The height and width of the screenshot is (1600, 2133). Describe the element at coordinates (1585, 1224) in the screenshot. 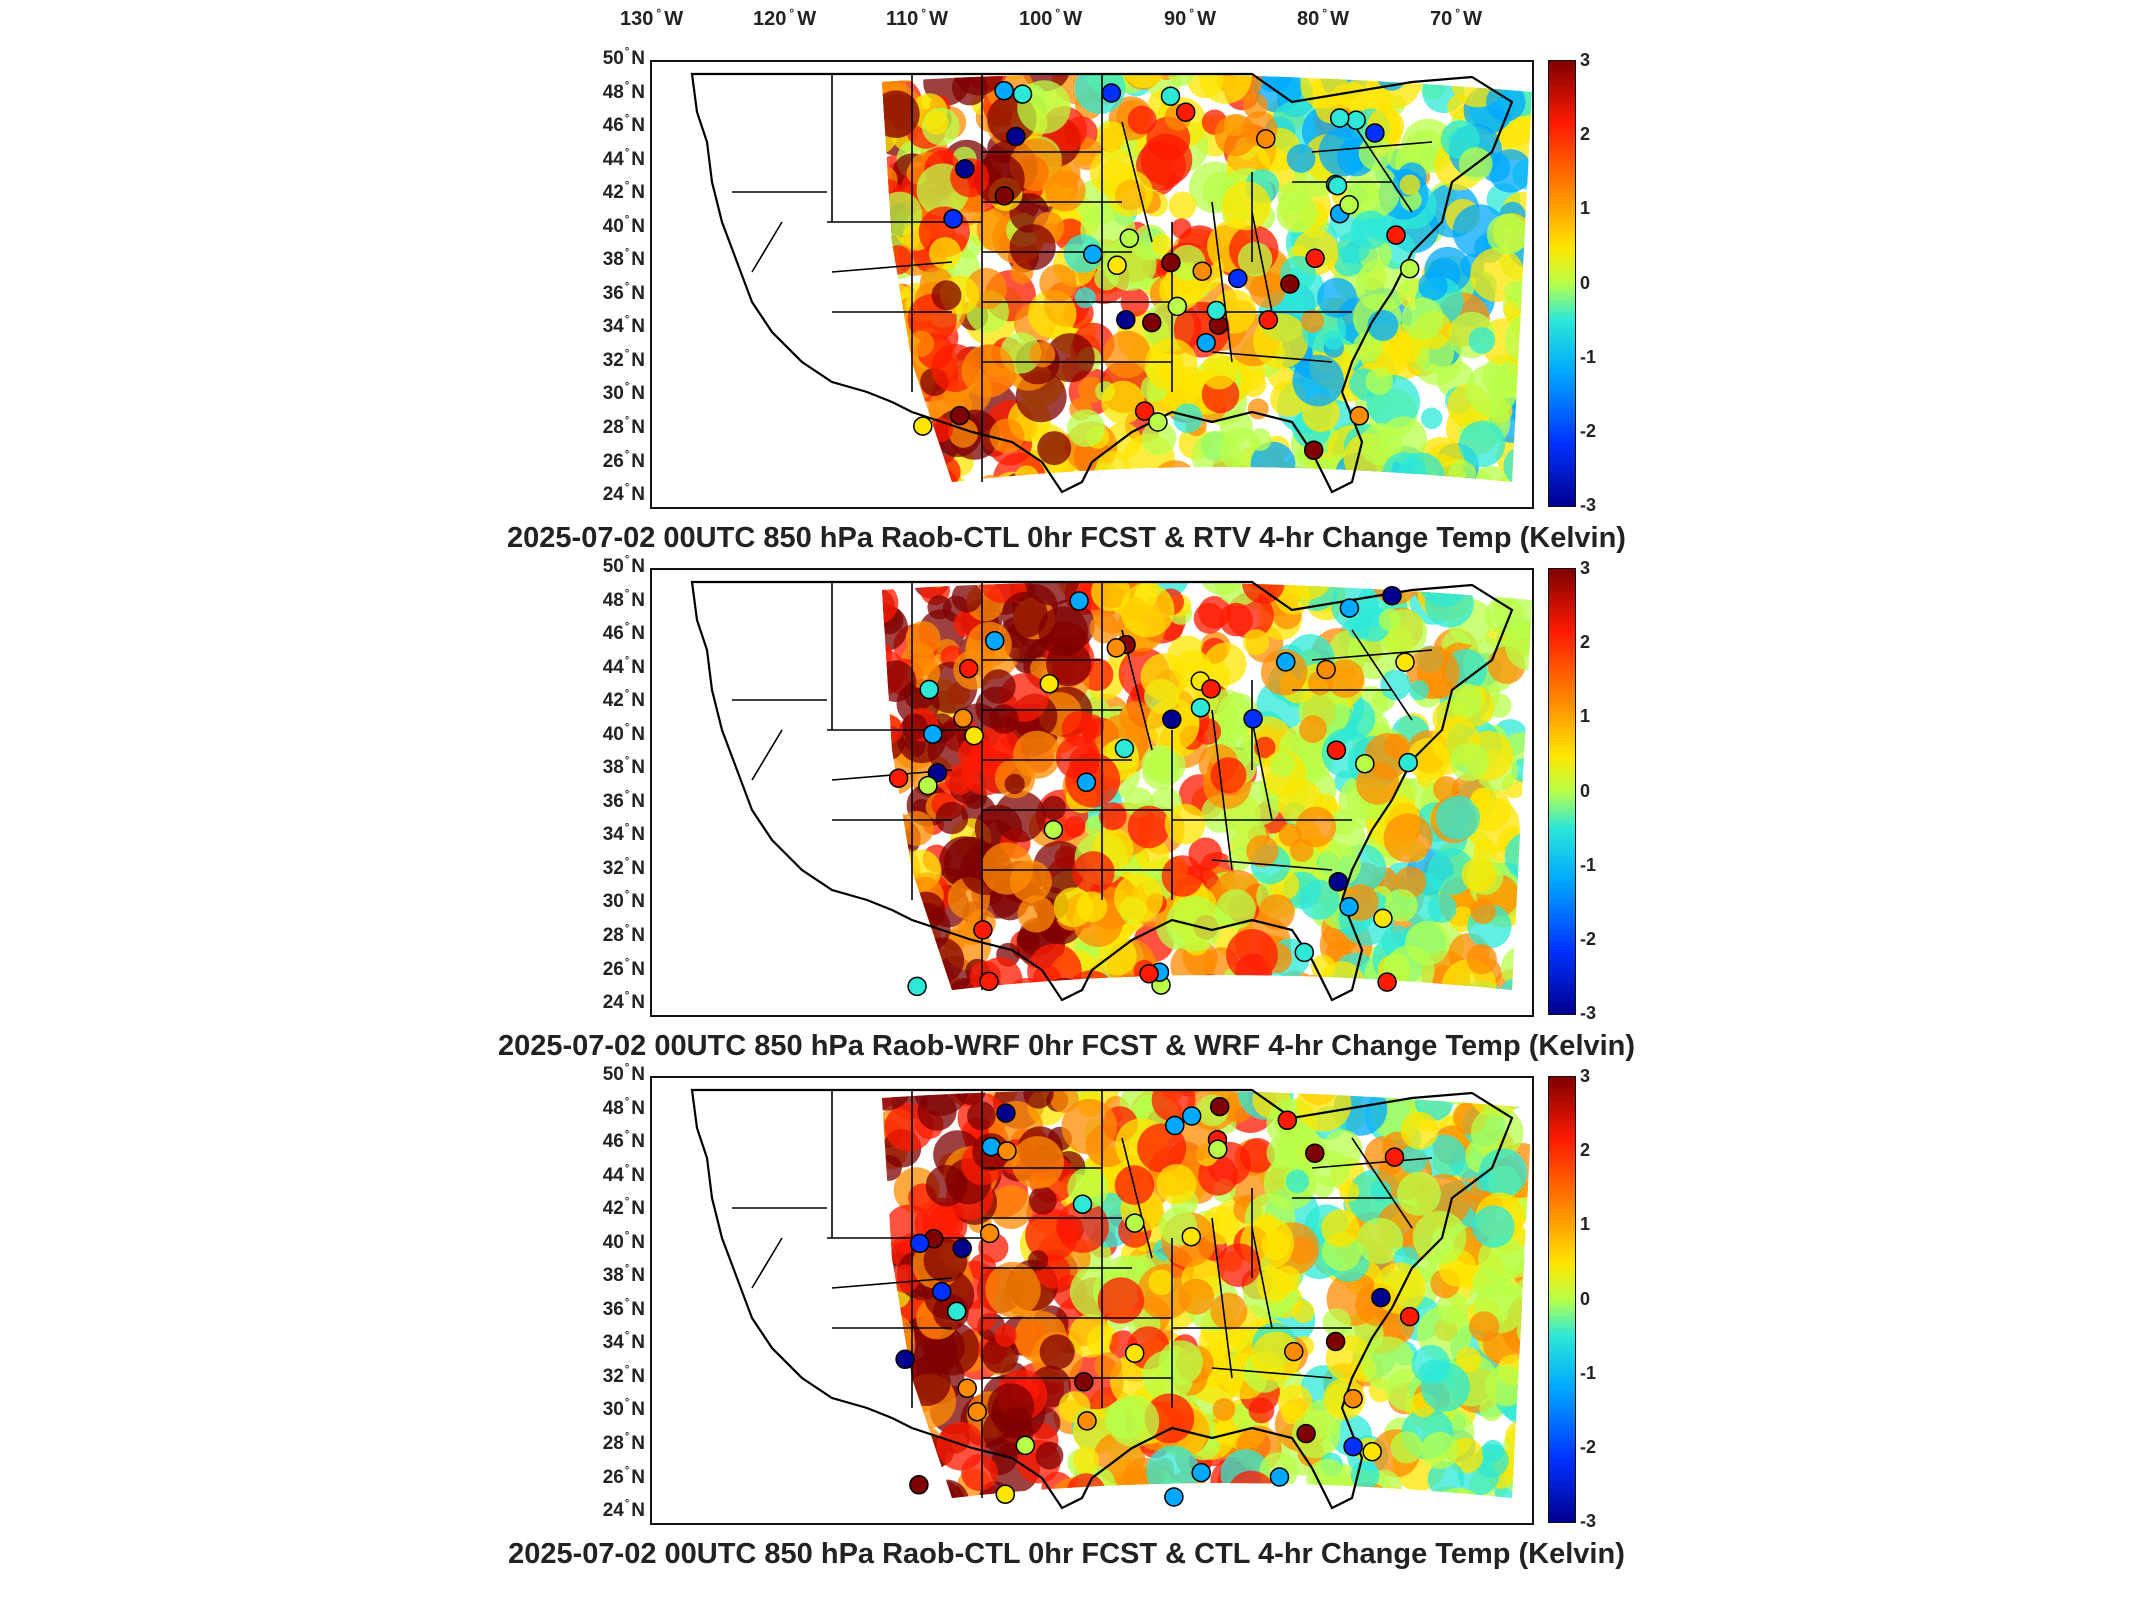

I see `colorbar-tick-label: 1` at that location.